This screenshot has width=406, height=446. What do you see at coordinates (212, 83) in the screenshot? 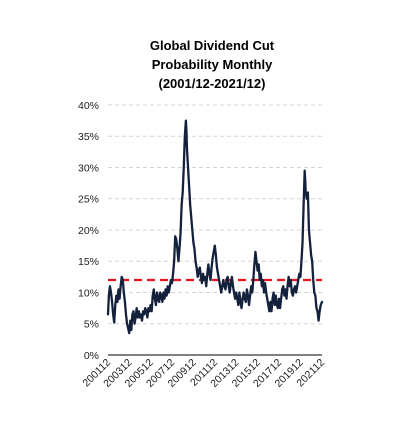
I see `chart-title-line-3: (2001/12-2021/12)` at bounding box center [212, 83].